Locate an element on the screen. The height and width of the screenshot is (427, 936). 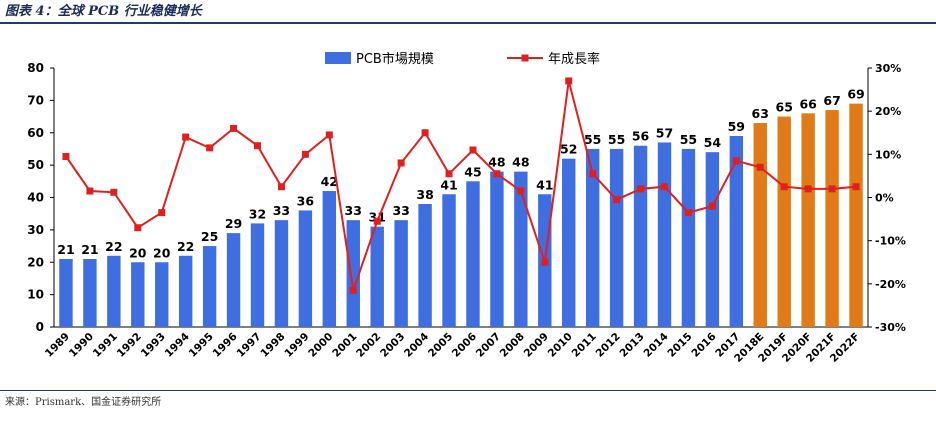
bar-2018E is located at coordinates (760, 225).